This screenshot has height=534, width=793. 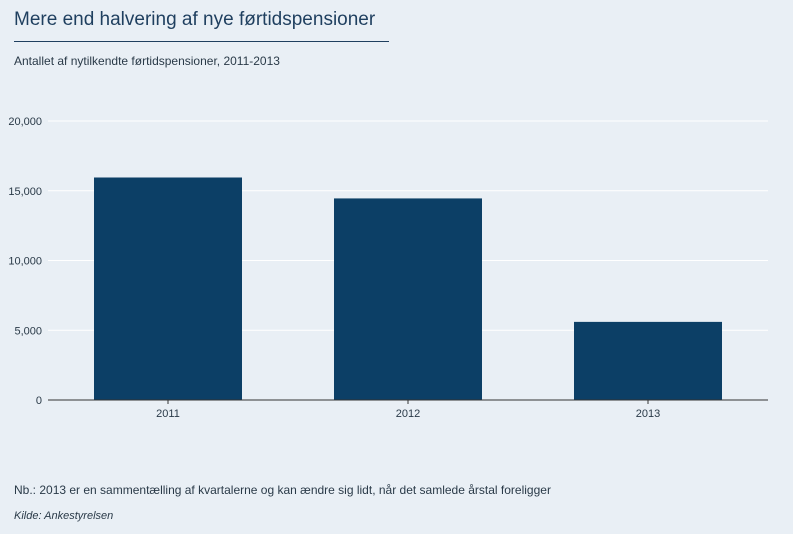 What do you see at coordinates (648, 360) in the screenshot?
I see `bar-2013` at bounding box center [648, 360].